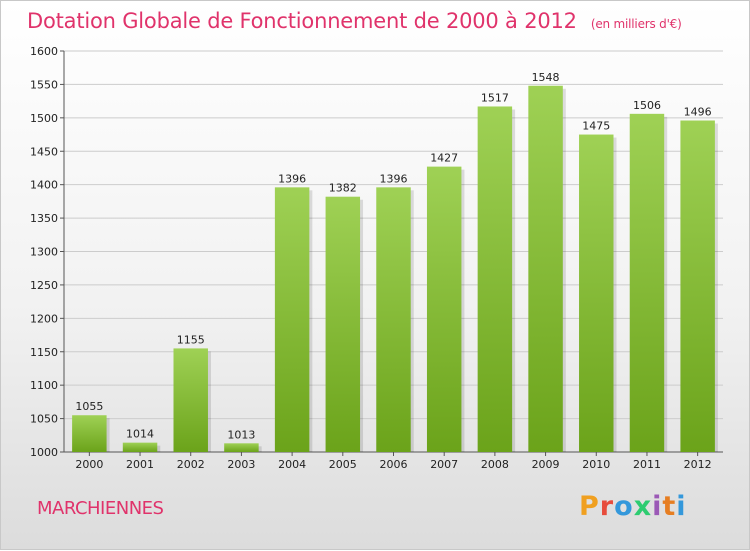  Describe the element at coordinates (343, 188) in the screenshot. I see `value-label: 1382` at that location.